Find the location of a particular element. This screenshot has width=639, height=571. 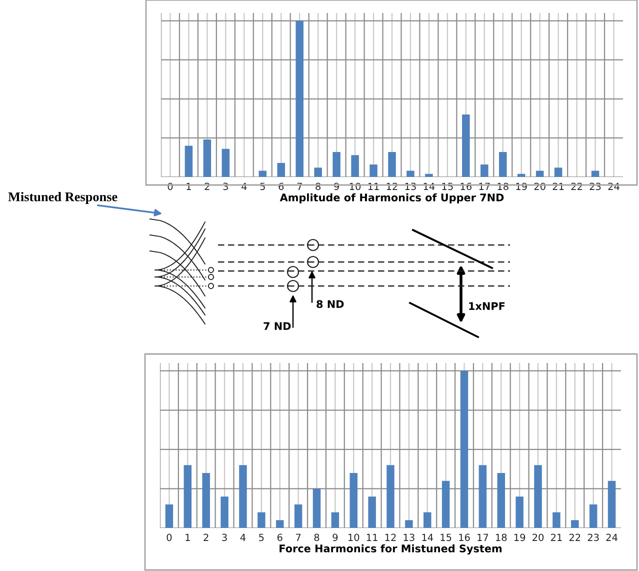

x-tick-label: 13 is located at coordinates (409, 538).